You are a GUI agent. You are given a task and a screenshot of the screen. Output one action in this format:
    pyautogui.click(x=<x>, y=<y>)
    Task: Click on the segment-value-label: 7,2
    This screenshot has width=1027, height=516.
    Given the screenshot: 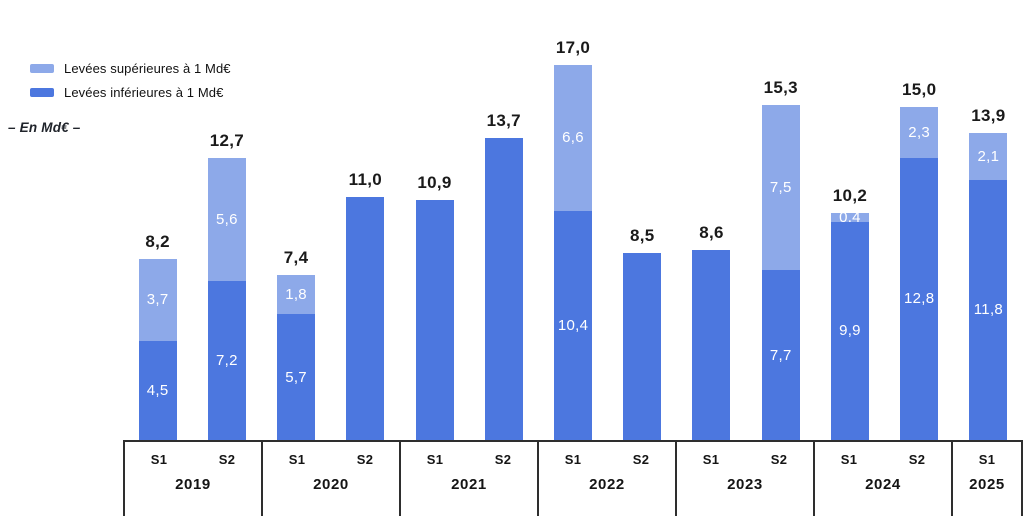 What is the action you would take?
    pyautogui.click(x=226, y=361)
    